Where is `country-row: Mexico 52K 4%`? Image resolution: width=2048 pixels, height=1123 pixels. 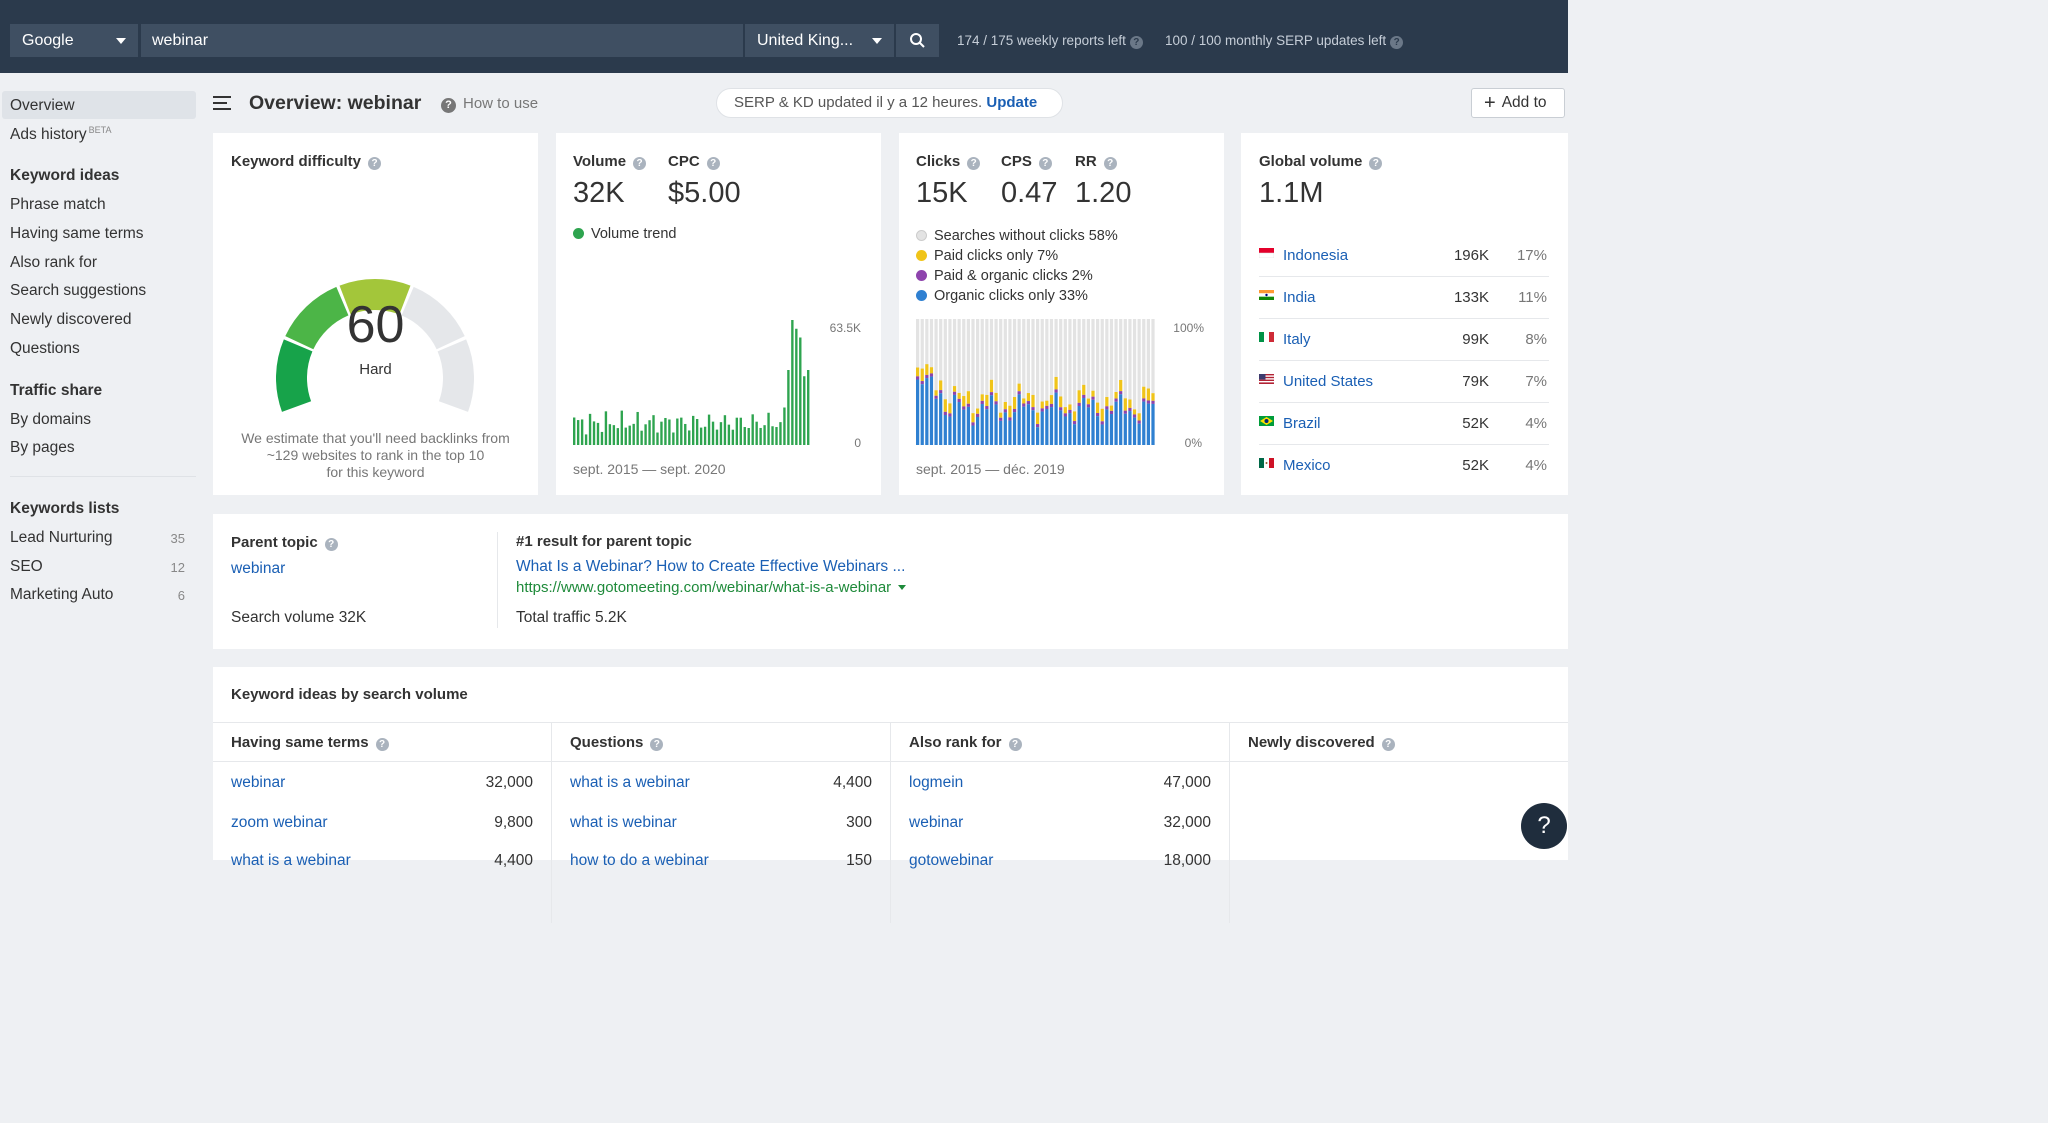
country-row: Mexico 52K 4% is located at coordinates (1404, 466).